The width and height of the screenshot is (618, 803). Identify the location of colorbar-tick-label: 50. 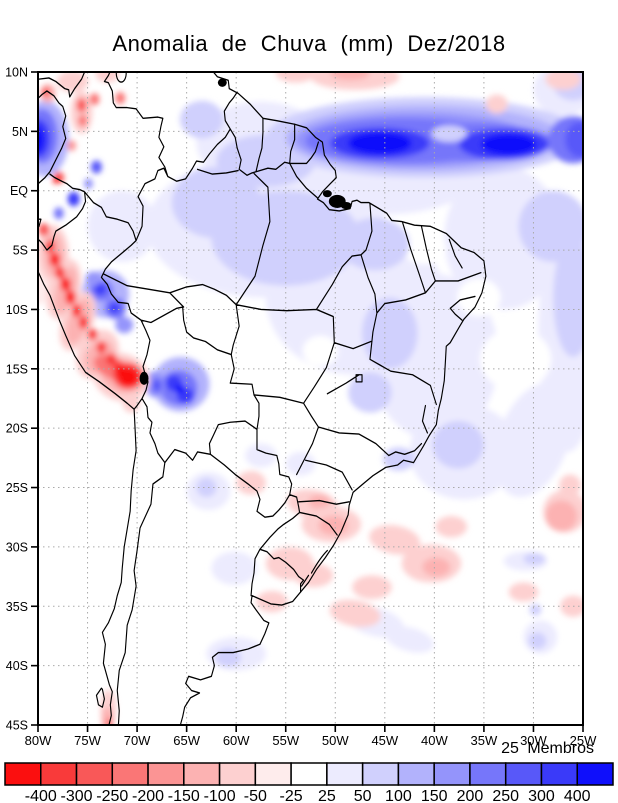
(363, 795).